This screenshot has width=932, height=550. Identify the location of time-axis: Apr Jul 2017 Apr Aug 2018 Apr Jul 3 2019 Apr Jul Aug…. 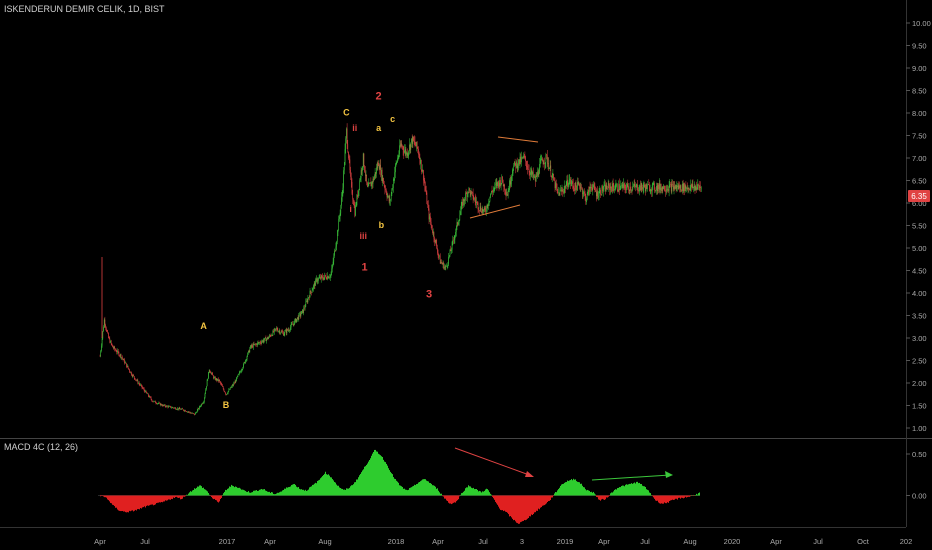
(503, 541).